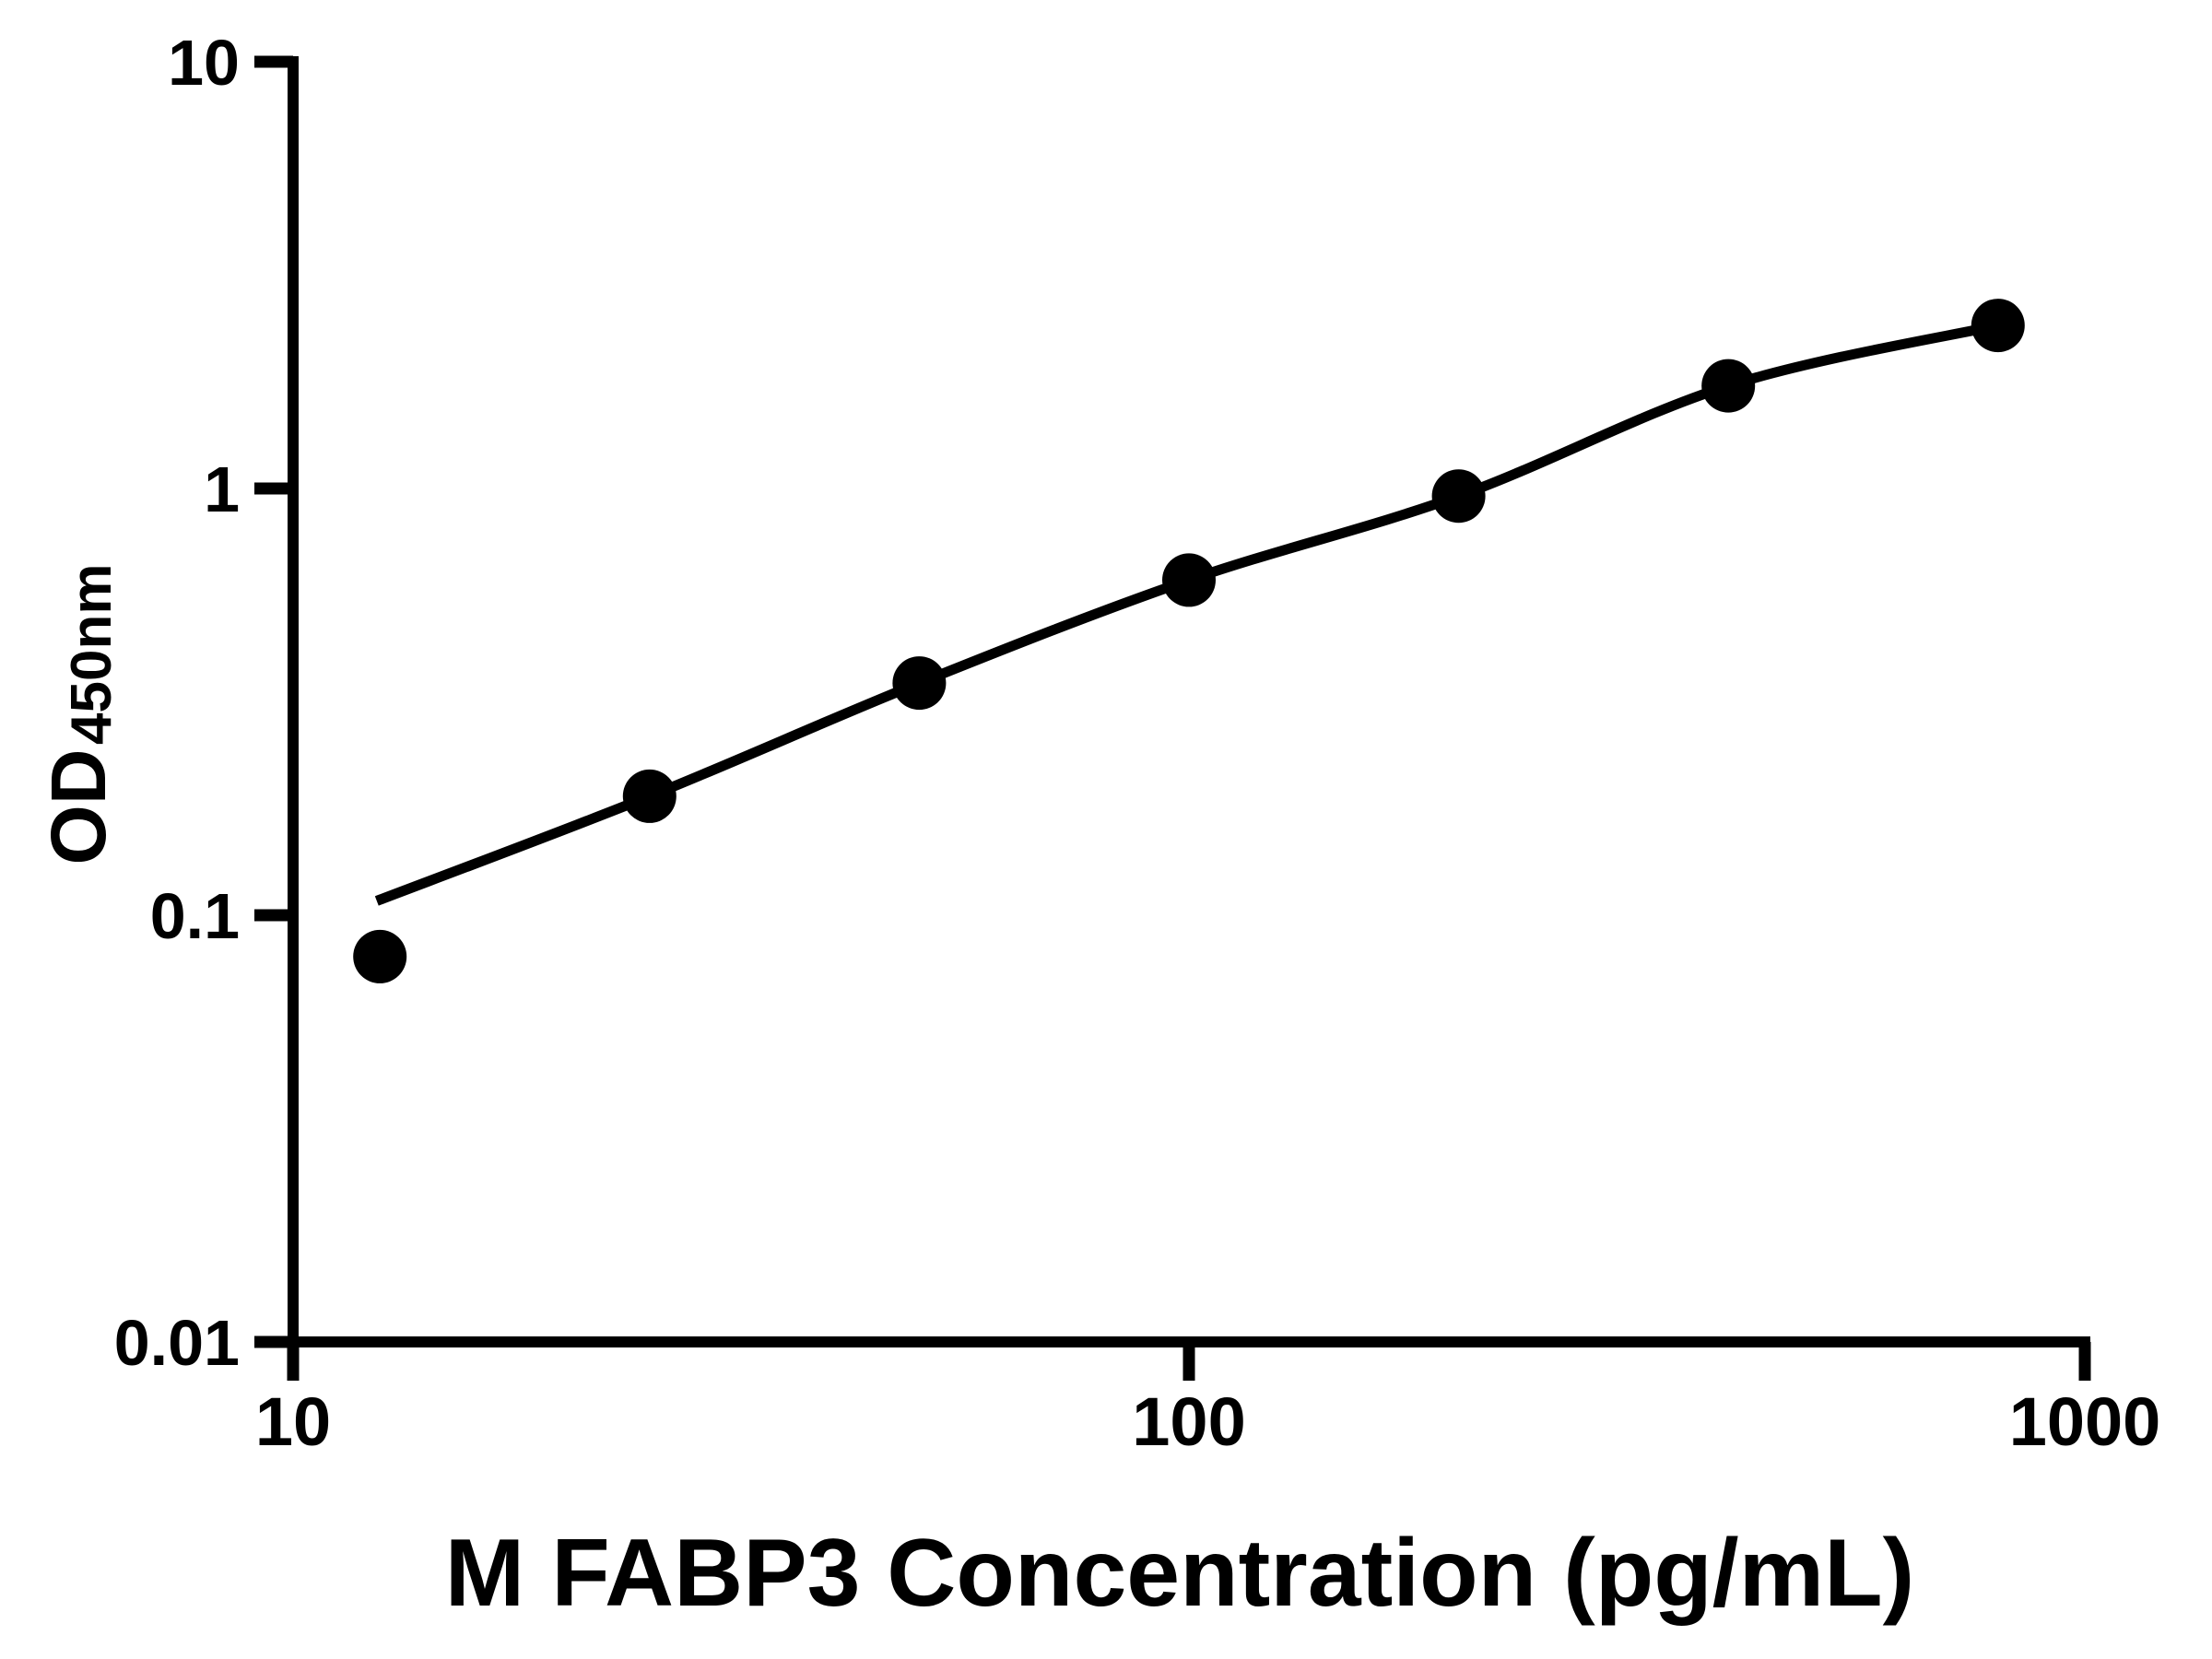  I want to click on x-axis-title: M FABP3 Concentration (pg/mL), so click(1180, 1573).